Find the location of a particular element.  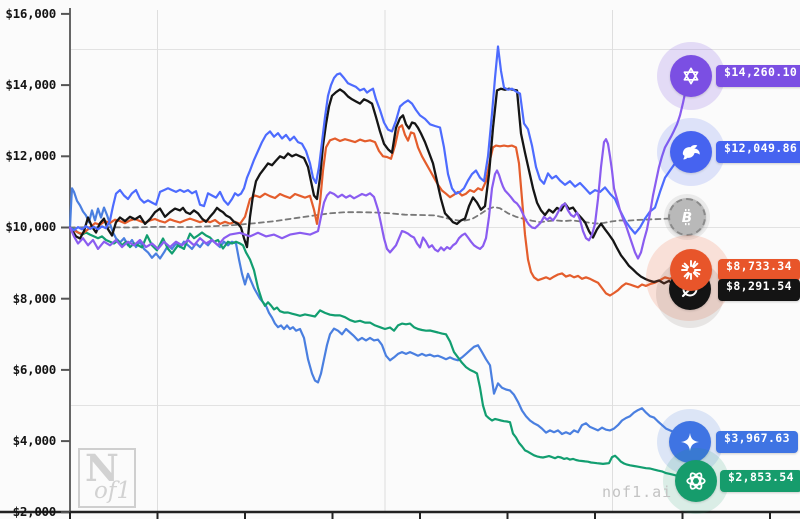

y-axis-label: $10,000 is located at coordinates (30, 226).